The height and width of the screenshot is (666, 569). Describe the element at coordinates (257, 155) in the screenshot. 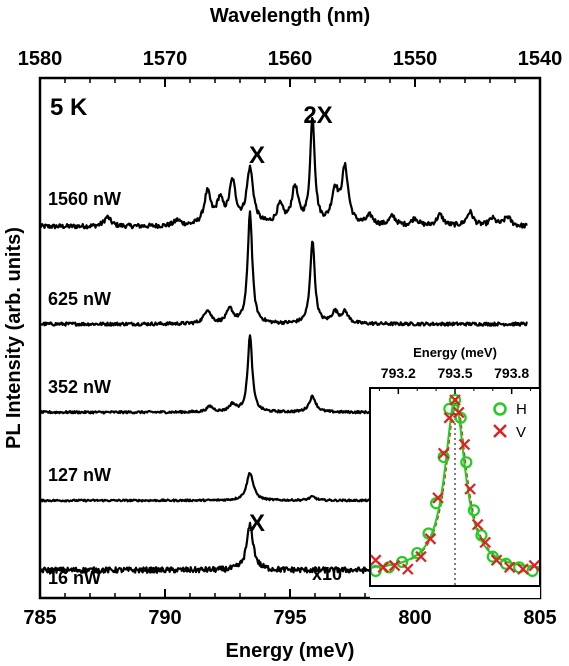

I see `exciton-label-upper: X` at that location.